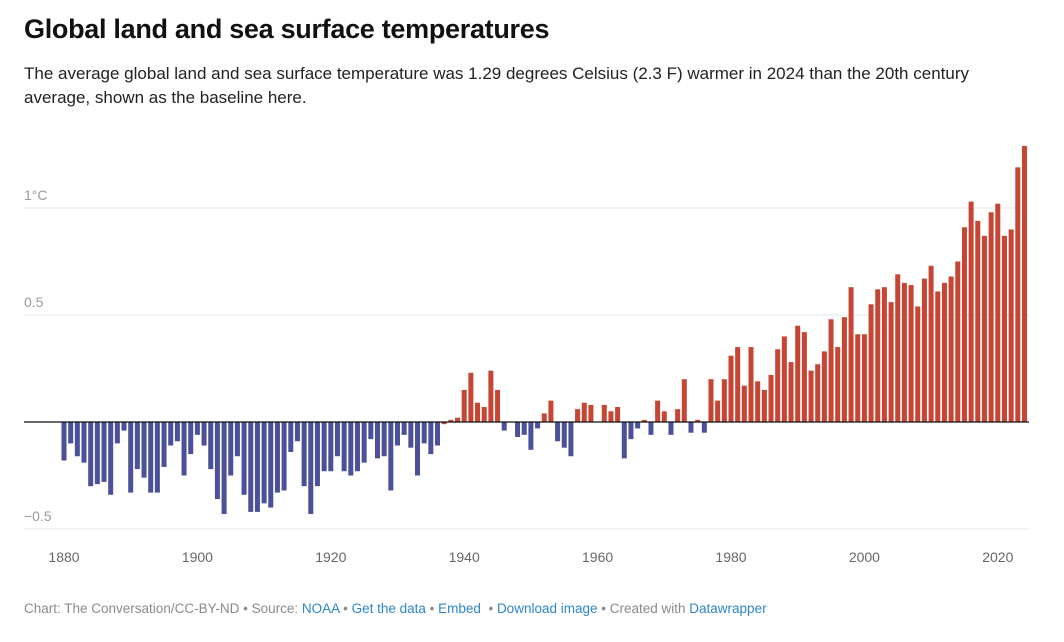  I want to click on x-tick-label: 1980, so click(730, 557).